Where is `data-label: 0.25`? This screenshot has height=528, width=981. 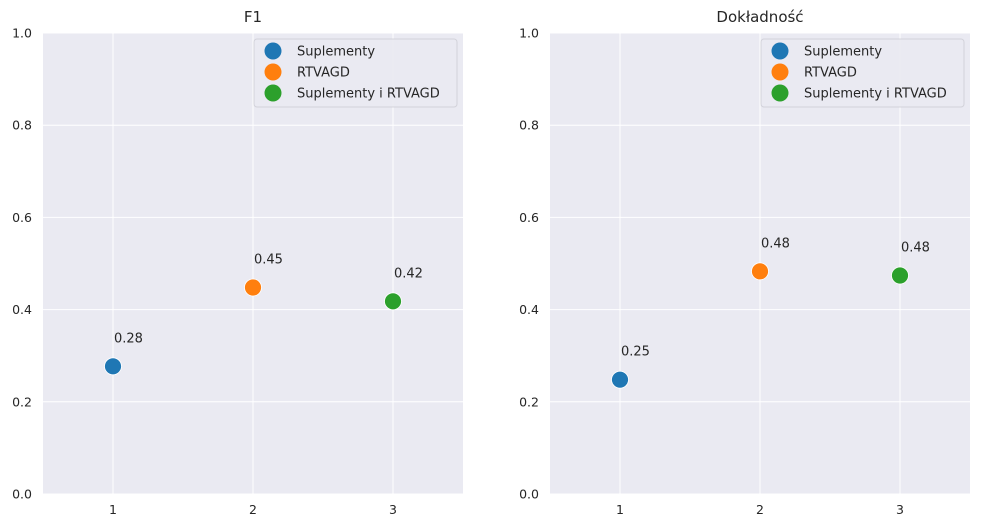 data-label: 0.25 is located at coordinates (635, 352).